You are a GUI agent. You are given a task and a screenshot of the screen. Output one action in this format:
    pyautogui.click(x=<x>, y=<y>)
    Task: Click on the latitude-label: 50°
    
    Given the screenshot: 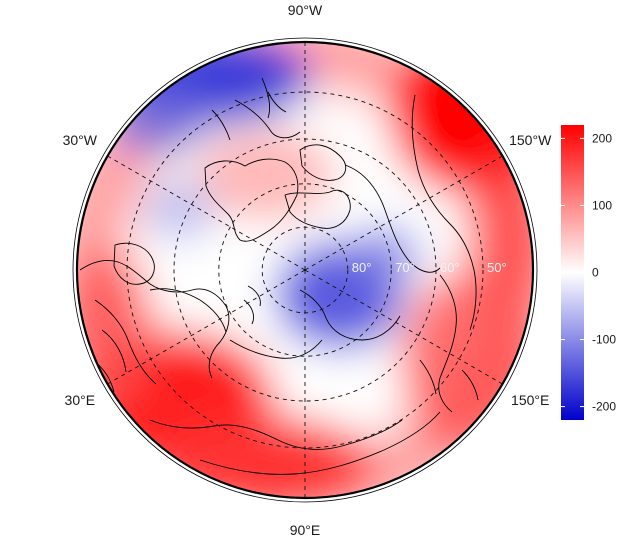 What is the action you would take?
    pyautogui.click(x=497, y=267)
    